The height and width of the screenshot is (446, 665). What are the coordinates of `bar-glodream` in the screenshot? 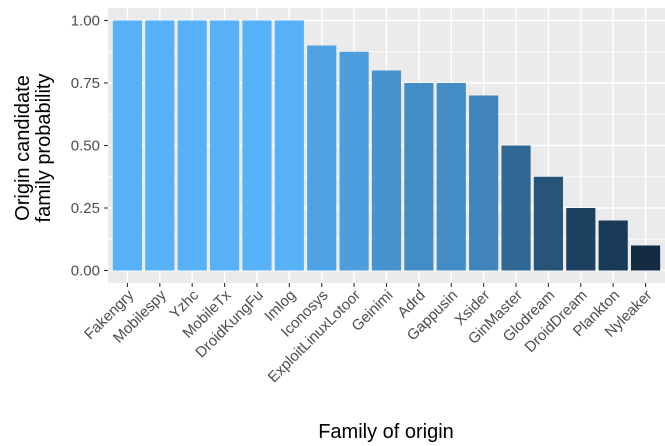 It's located at (548, 223).